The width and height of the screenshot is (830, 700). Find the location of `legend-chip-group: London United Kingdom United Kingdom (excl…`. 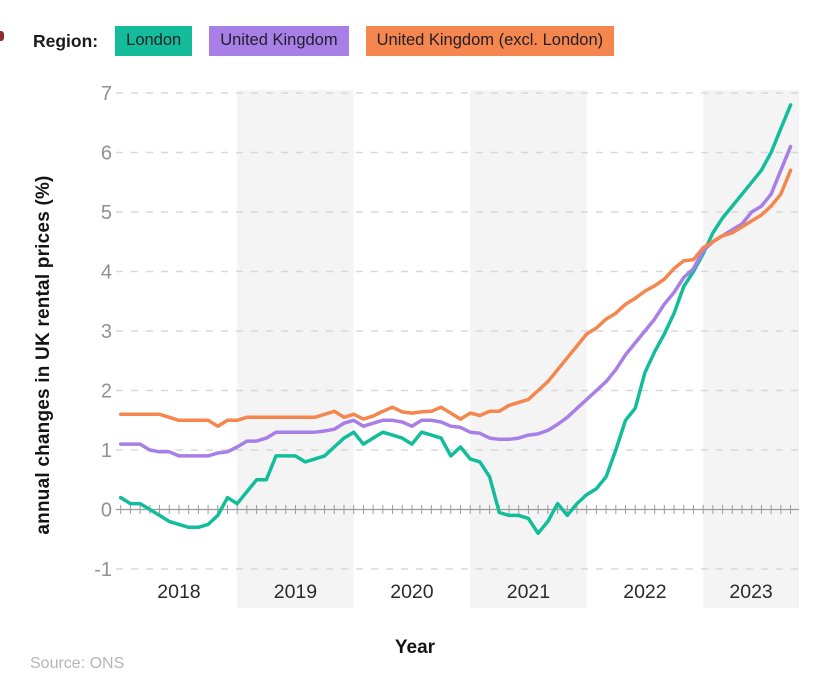

legend-chip-group: London United Kingdom United Kingdom (excl… is located at coordinates (365, 41).